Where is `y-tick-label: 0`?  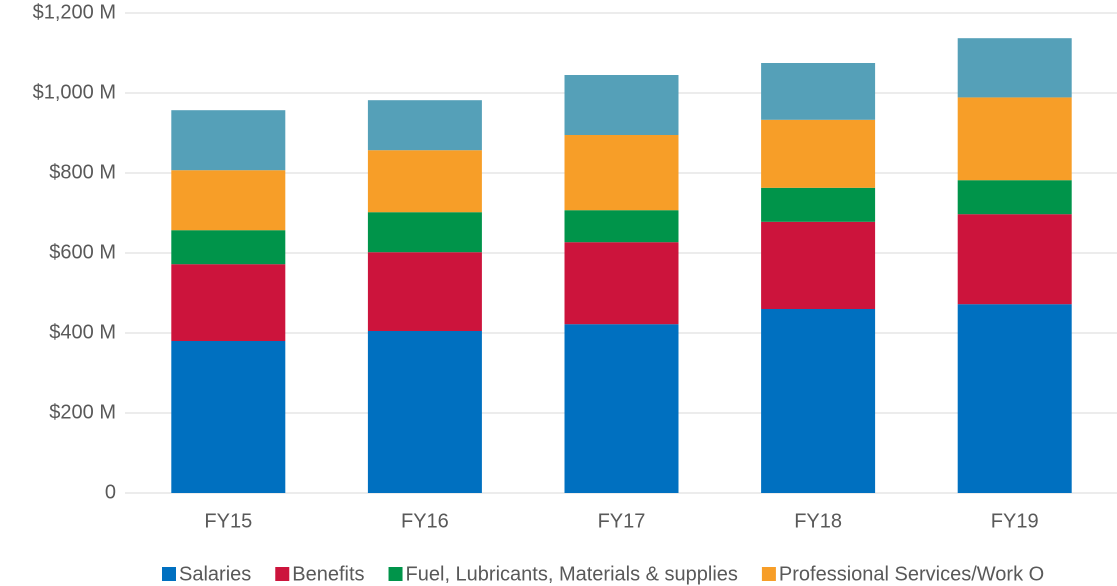 y-tick-label: 0 is located at coordinates (110, 492).